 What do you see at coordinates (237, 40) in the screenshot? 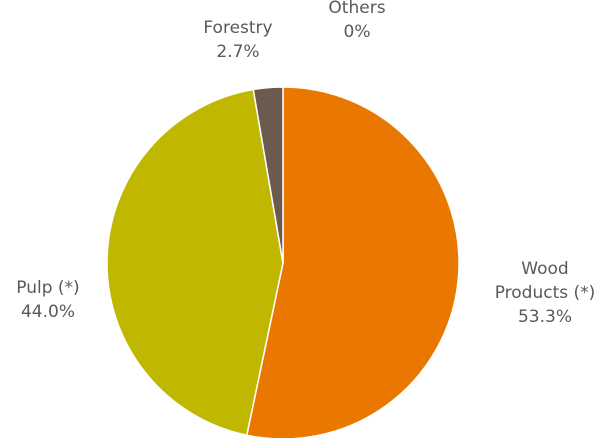
I see `slice-label-forestry: Forestry 2.7%` at bounding box center [237, 40].